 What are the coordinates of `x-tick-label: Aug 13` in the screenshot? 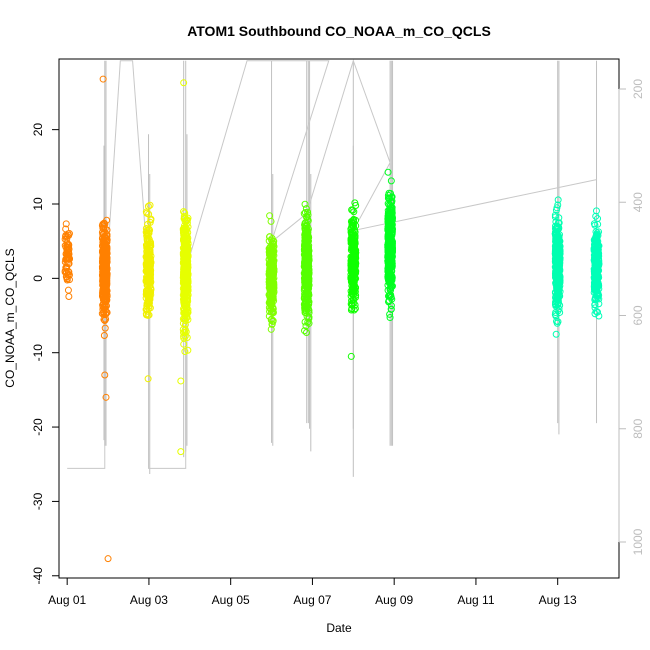 It's located at (558, 600).